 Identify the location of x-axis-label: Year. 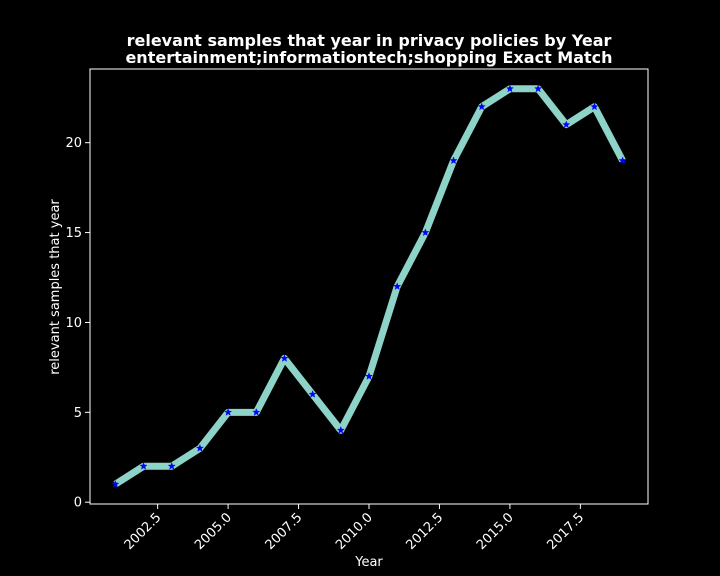
(368, 562).